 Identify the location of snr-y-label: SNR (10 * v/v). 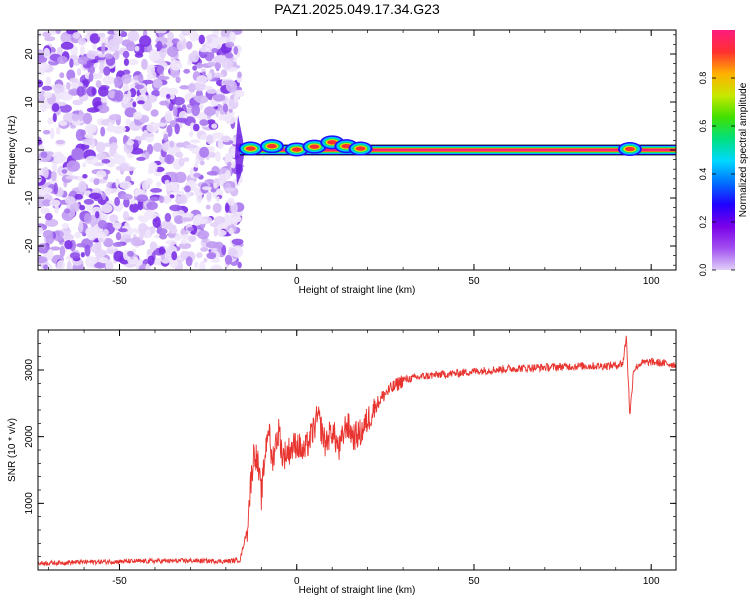
(12, 450).